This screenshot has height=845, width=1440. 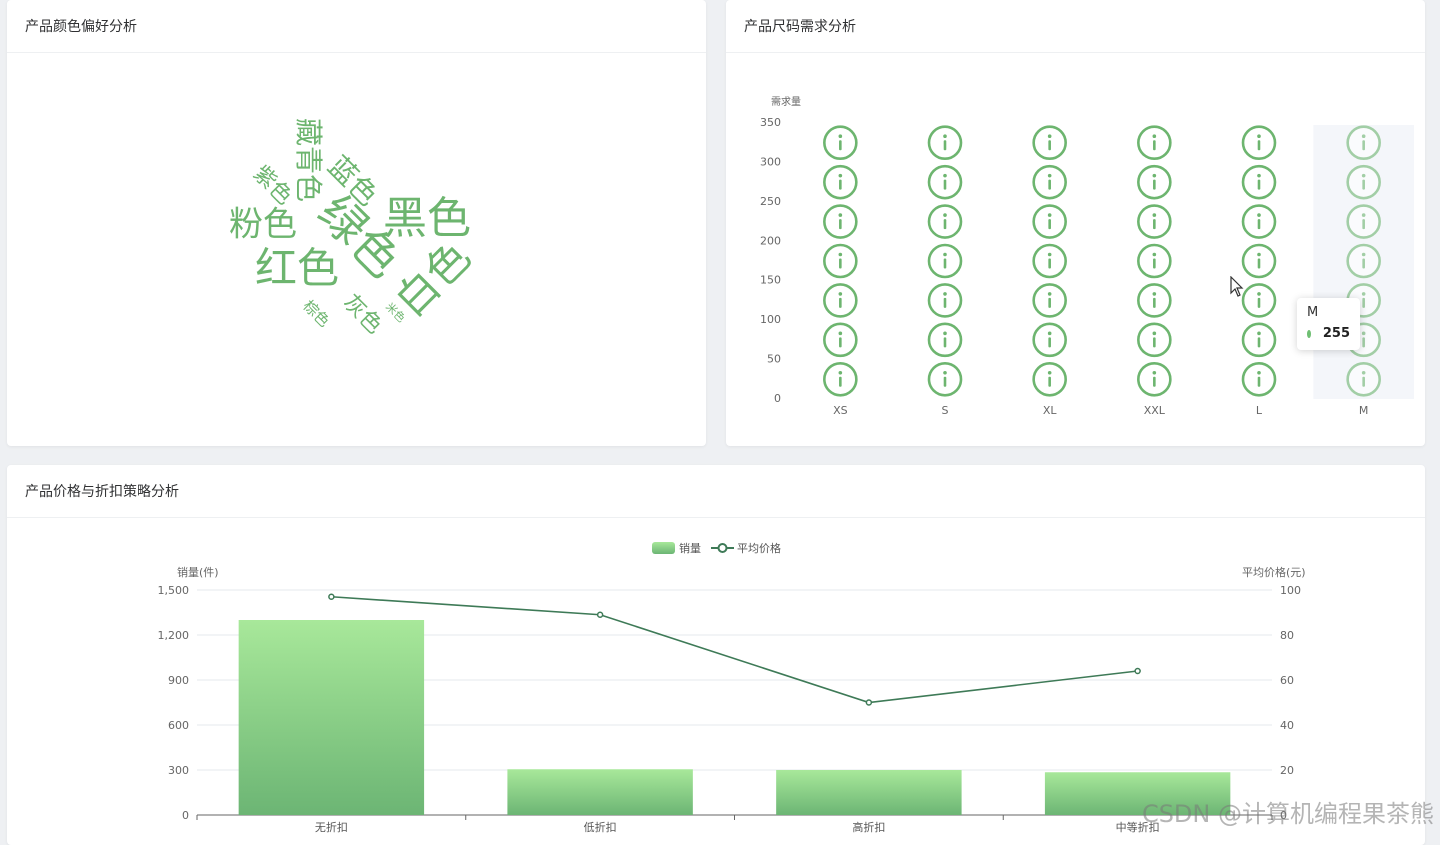 What do you see at coordinates (759, 548) in the screenshot?
I see `legend-avg-price: 平均价格` at bounding box center [759, 548].